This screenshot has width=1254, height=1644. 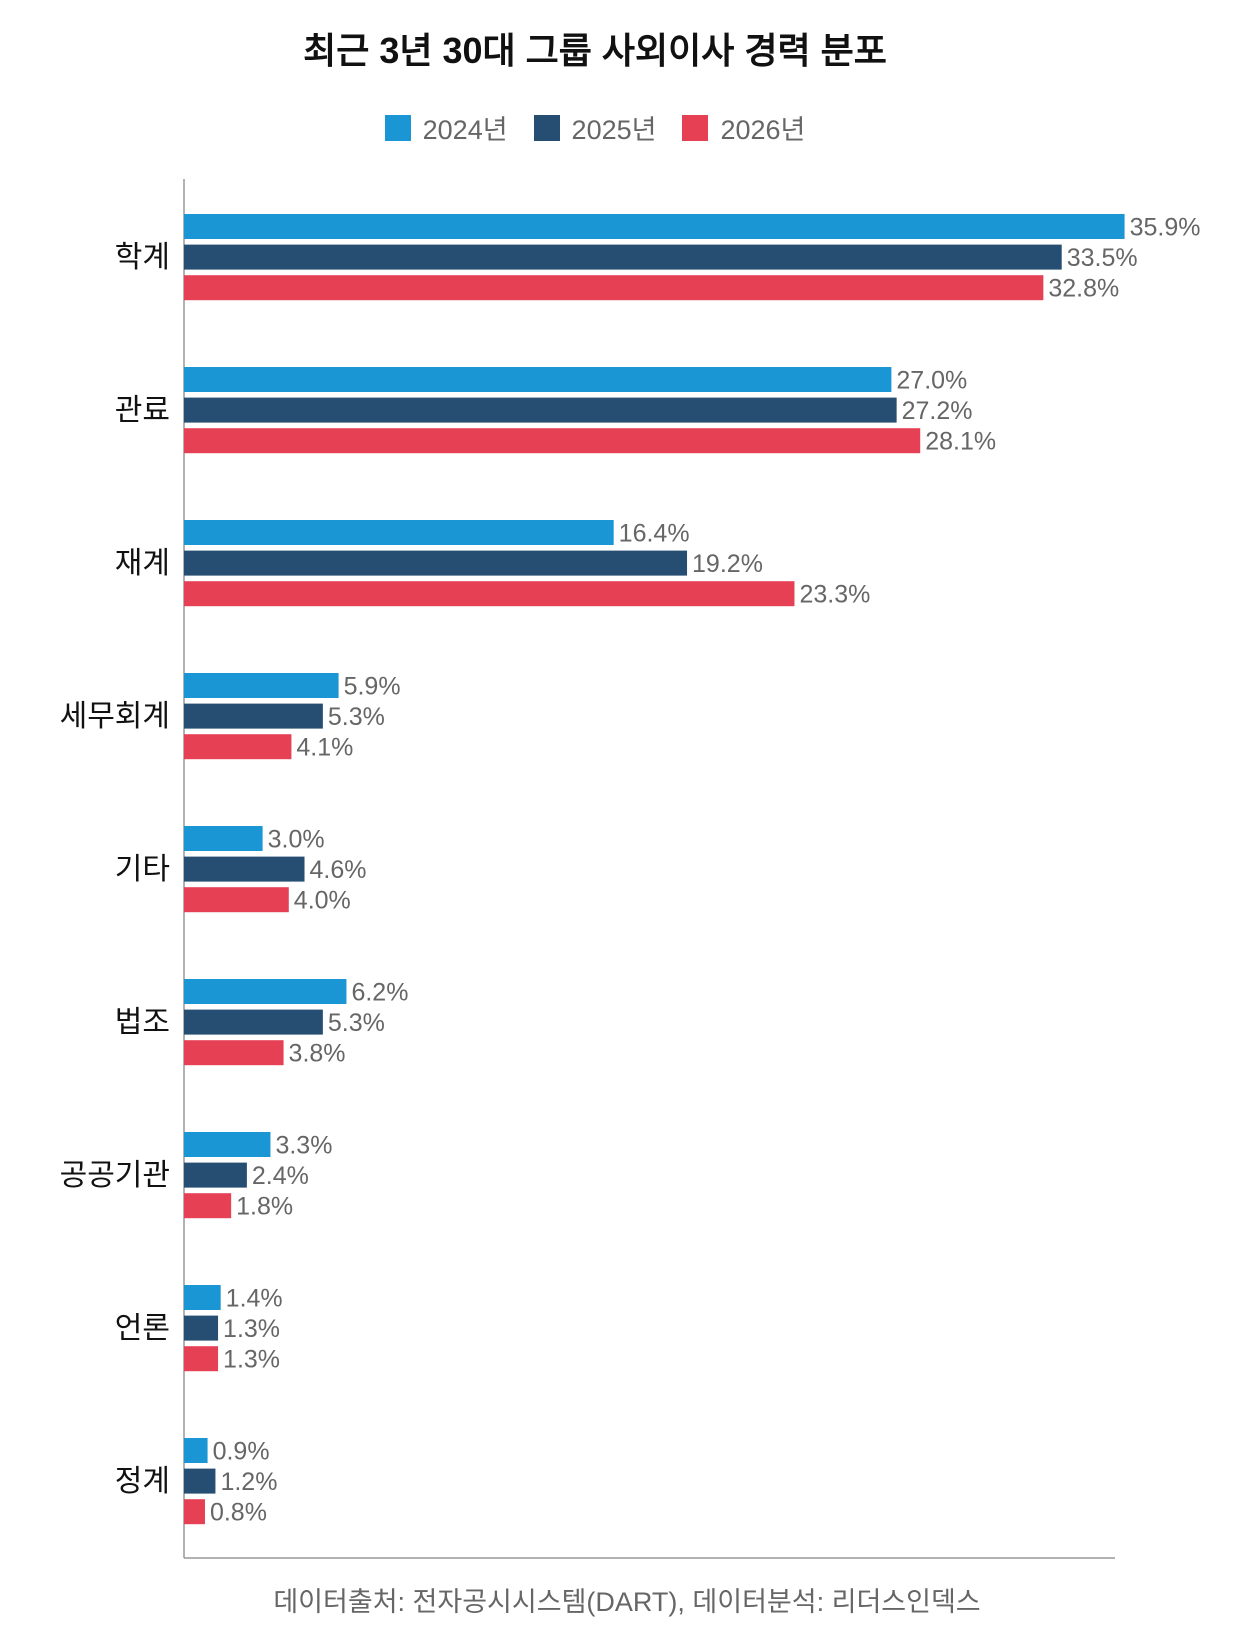 I want to click on data-label: 1.8%, so click(x=264, y=1207).